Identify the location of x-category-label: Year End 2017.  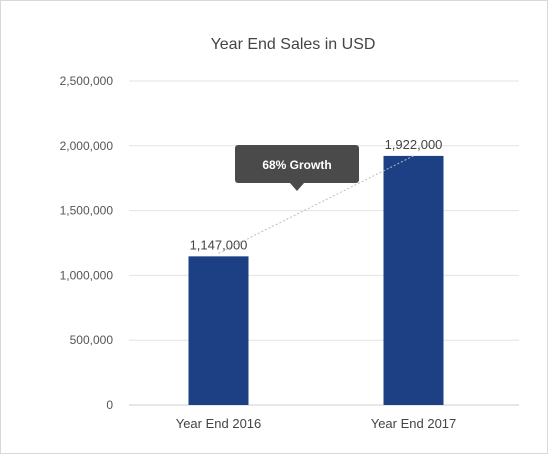
(414, 423).